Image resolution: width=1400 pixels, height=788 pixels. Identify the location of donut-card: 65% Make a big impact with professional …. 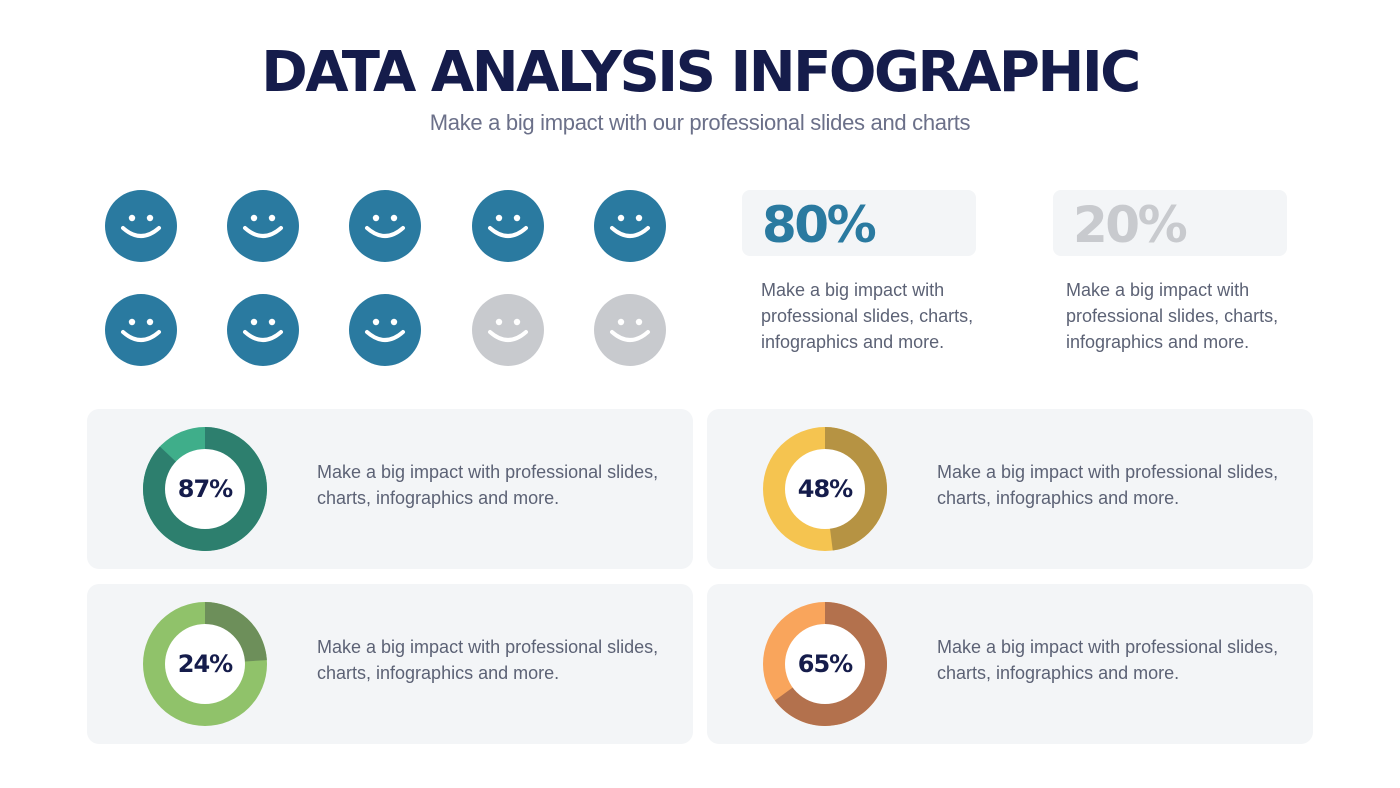
(1010, 664).